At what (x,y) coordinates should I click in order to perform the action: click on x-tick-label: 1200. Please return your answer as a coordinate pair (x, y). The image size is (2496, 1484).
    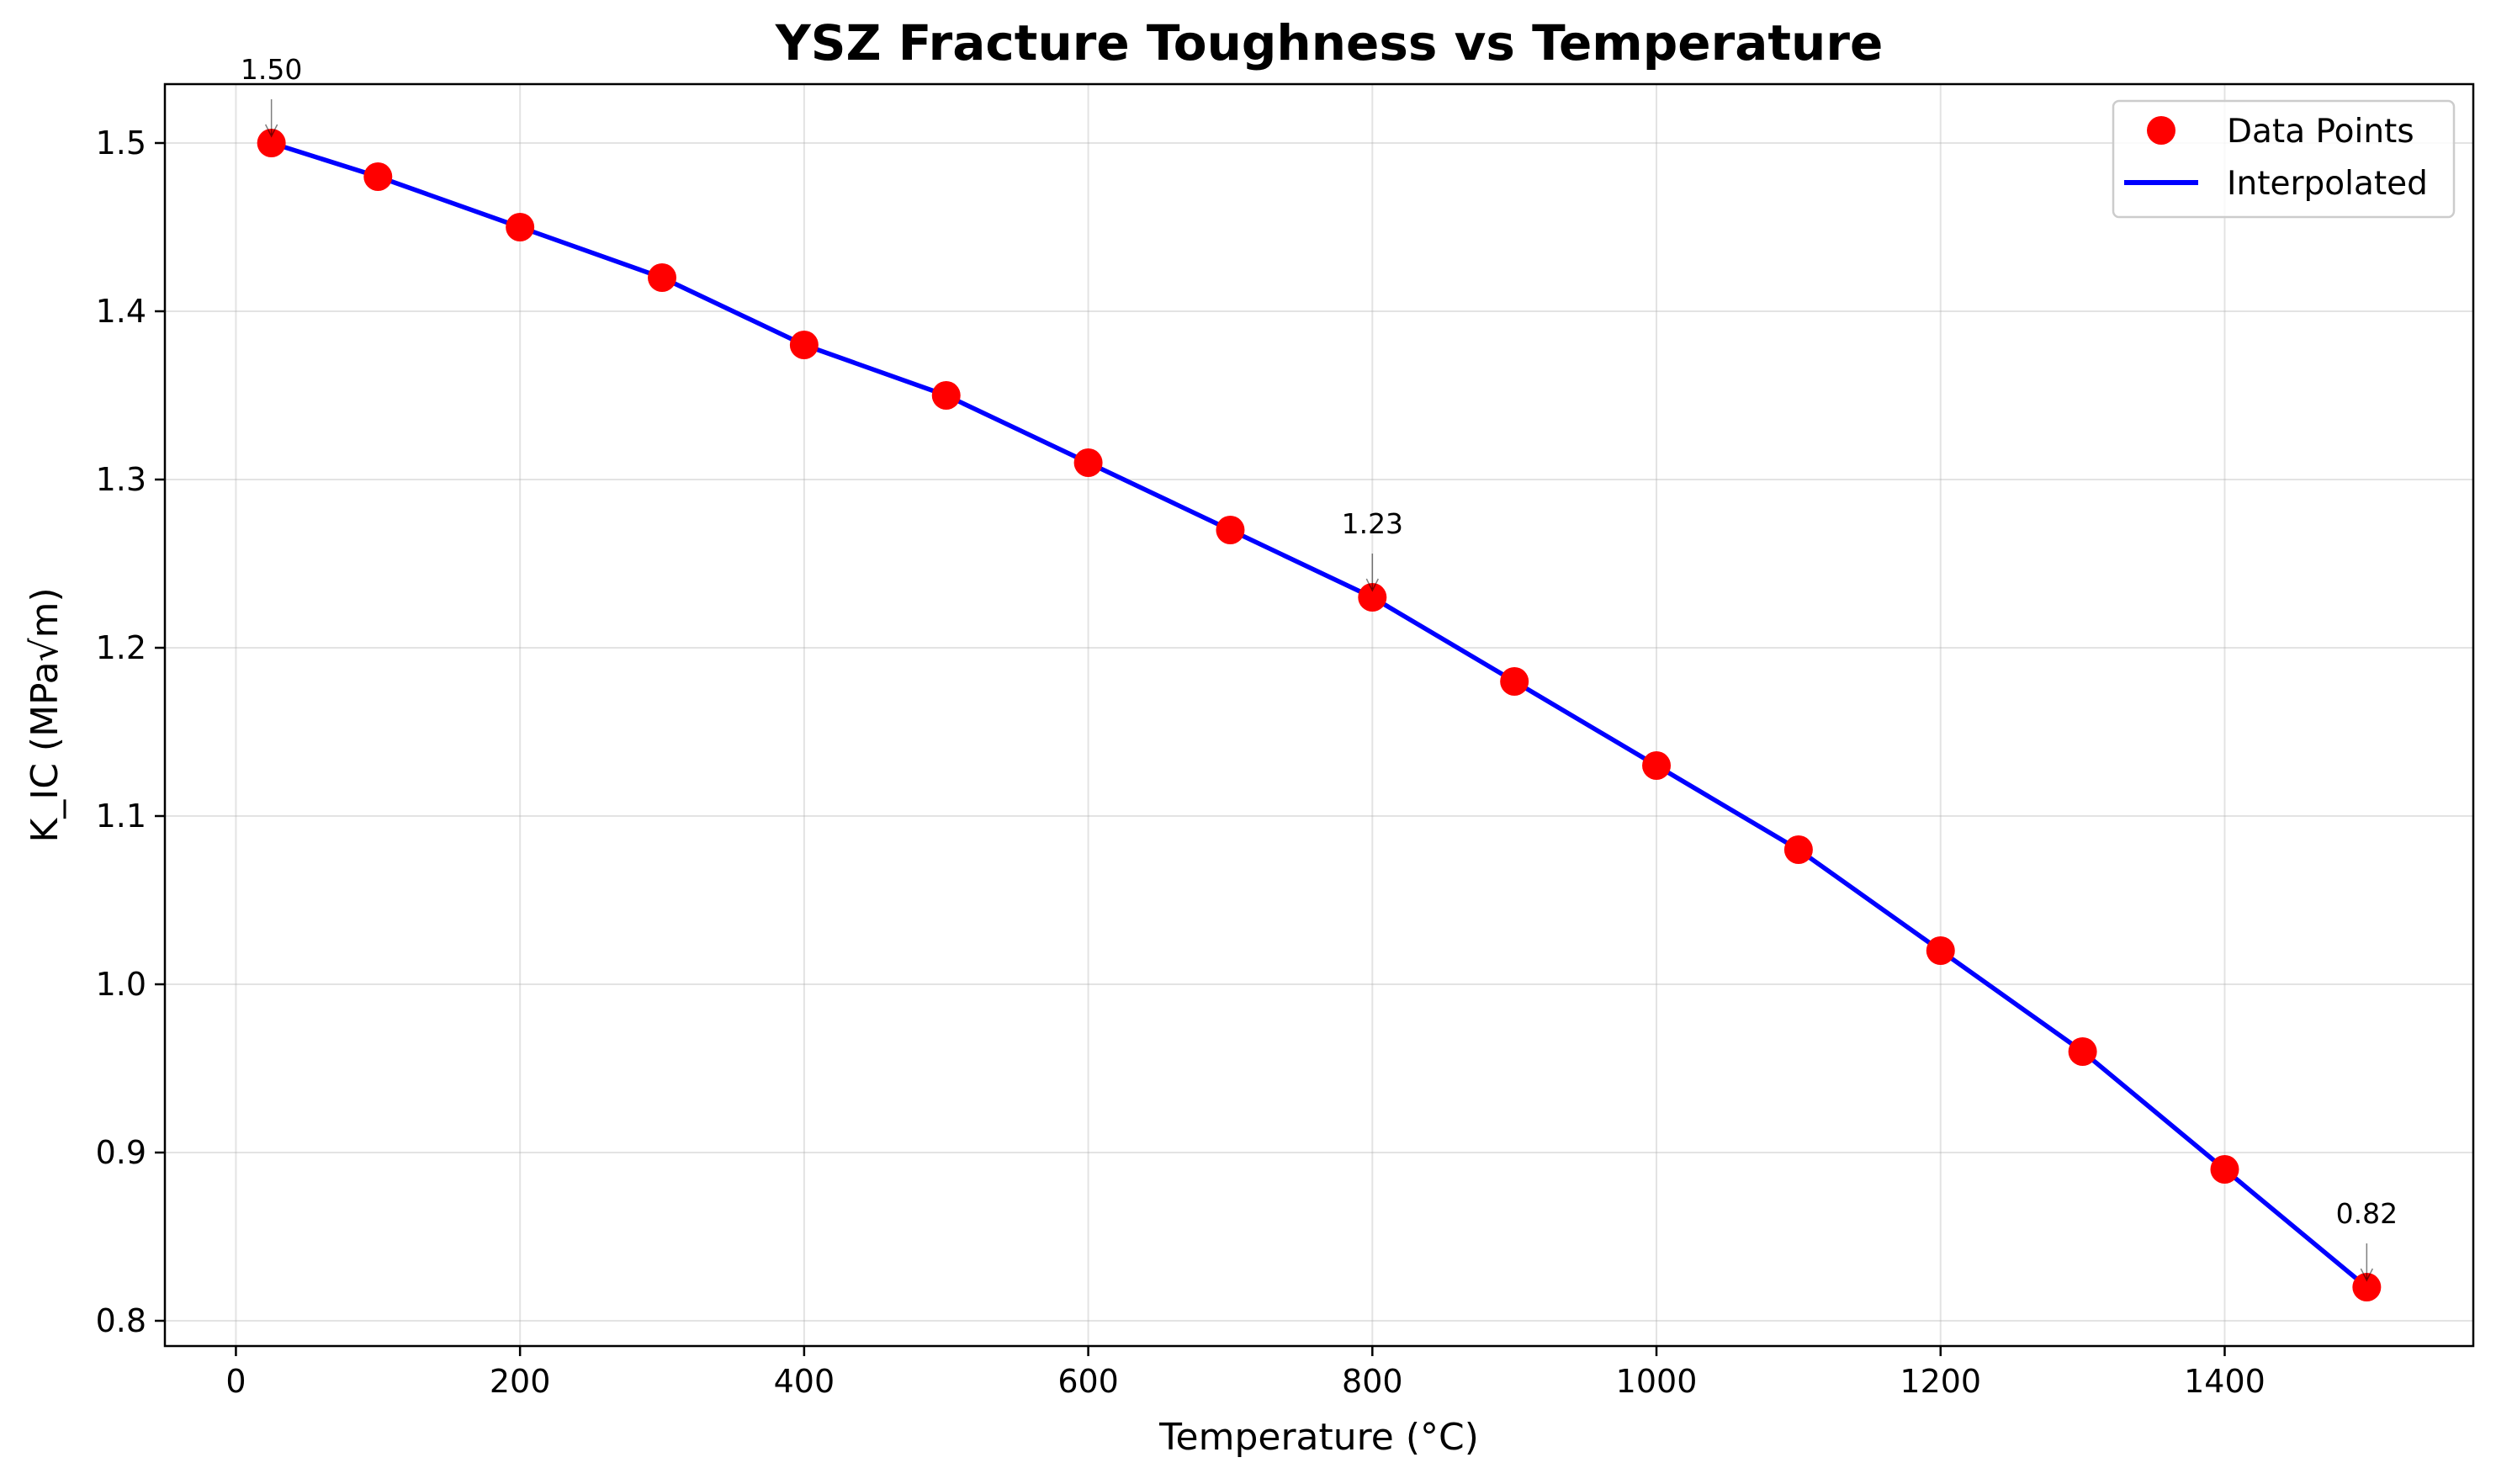
    Looking at the image, I should click on (1941, 1381).